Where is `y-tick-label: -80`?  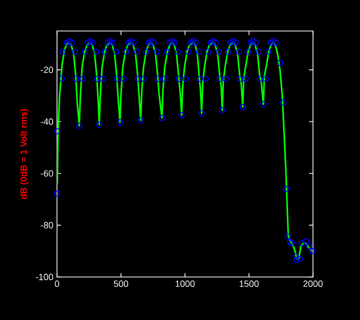
y-tick-label: -80 is located at coordinates (47, 225).